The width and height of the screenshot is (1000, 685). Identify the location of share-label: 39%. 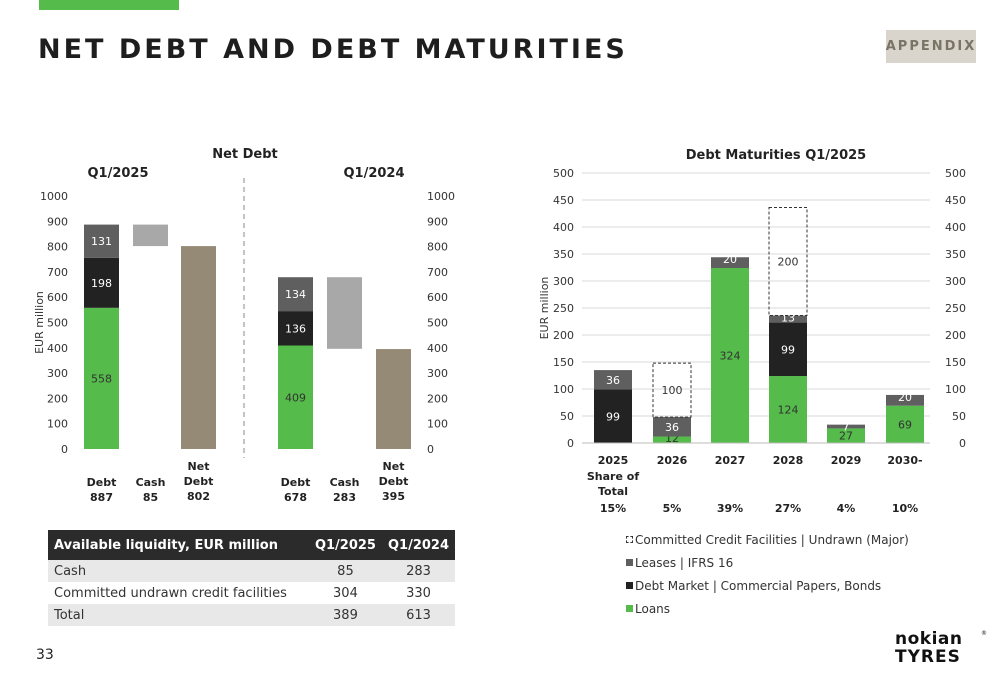
(730, 508).